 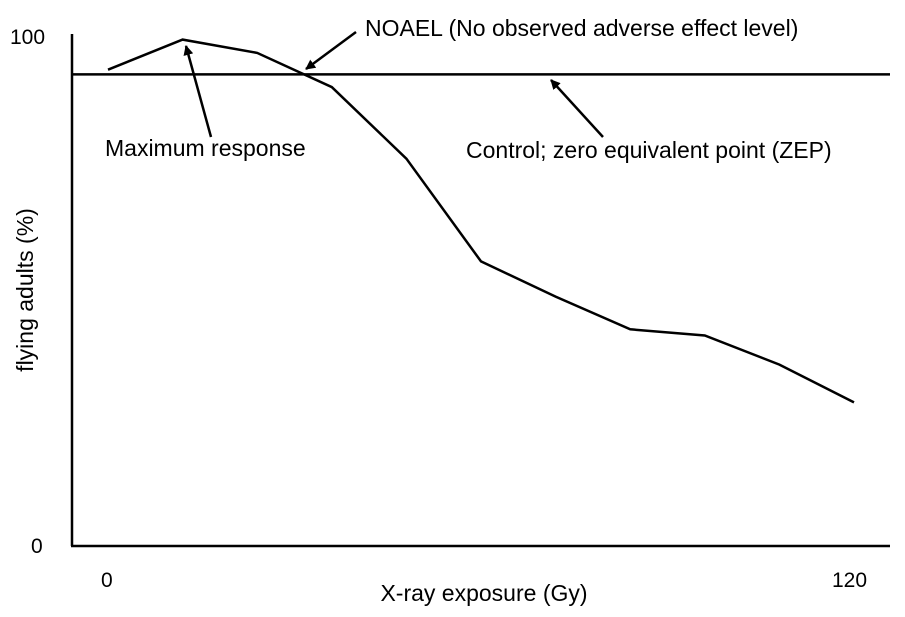 What do you see at coordinates (107, 580) in the screenshot?
I see `x-tick-label-min: 0` at bounding box center [107, 580].